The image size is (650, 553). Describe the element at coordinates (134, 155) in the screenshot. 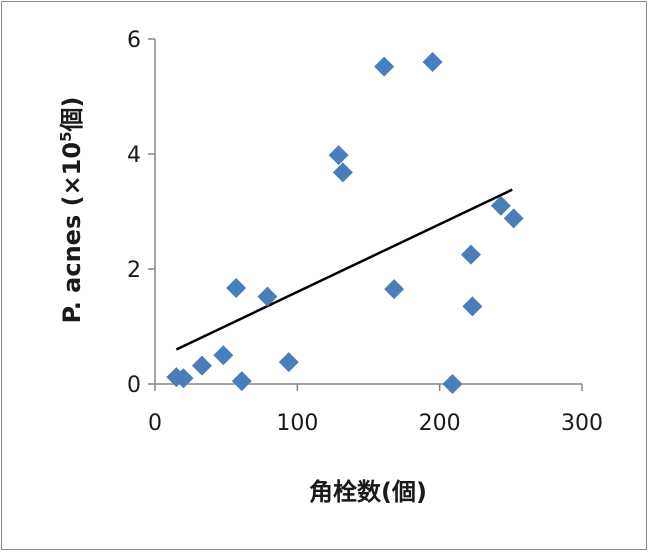

I see `y-tick-label: 4` at that location.